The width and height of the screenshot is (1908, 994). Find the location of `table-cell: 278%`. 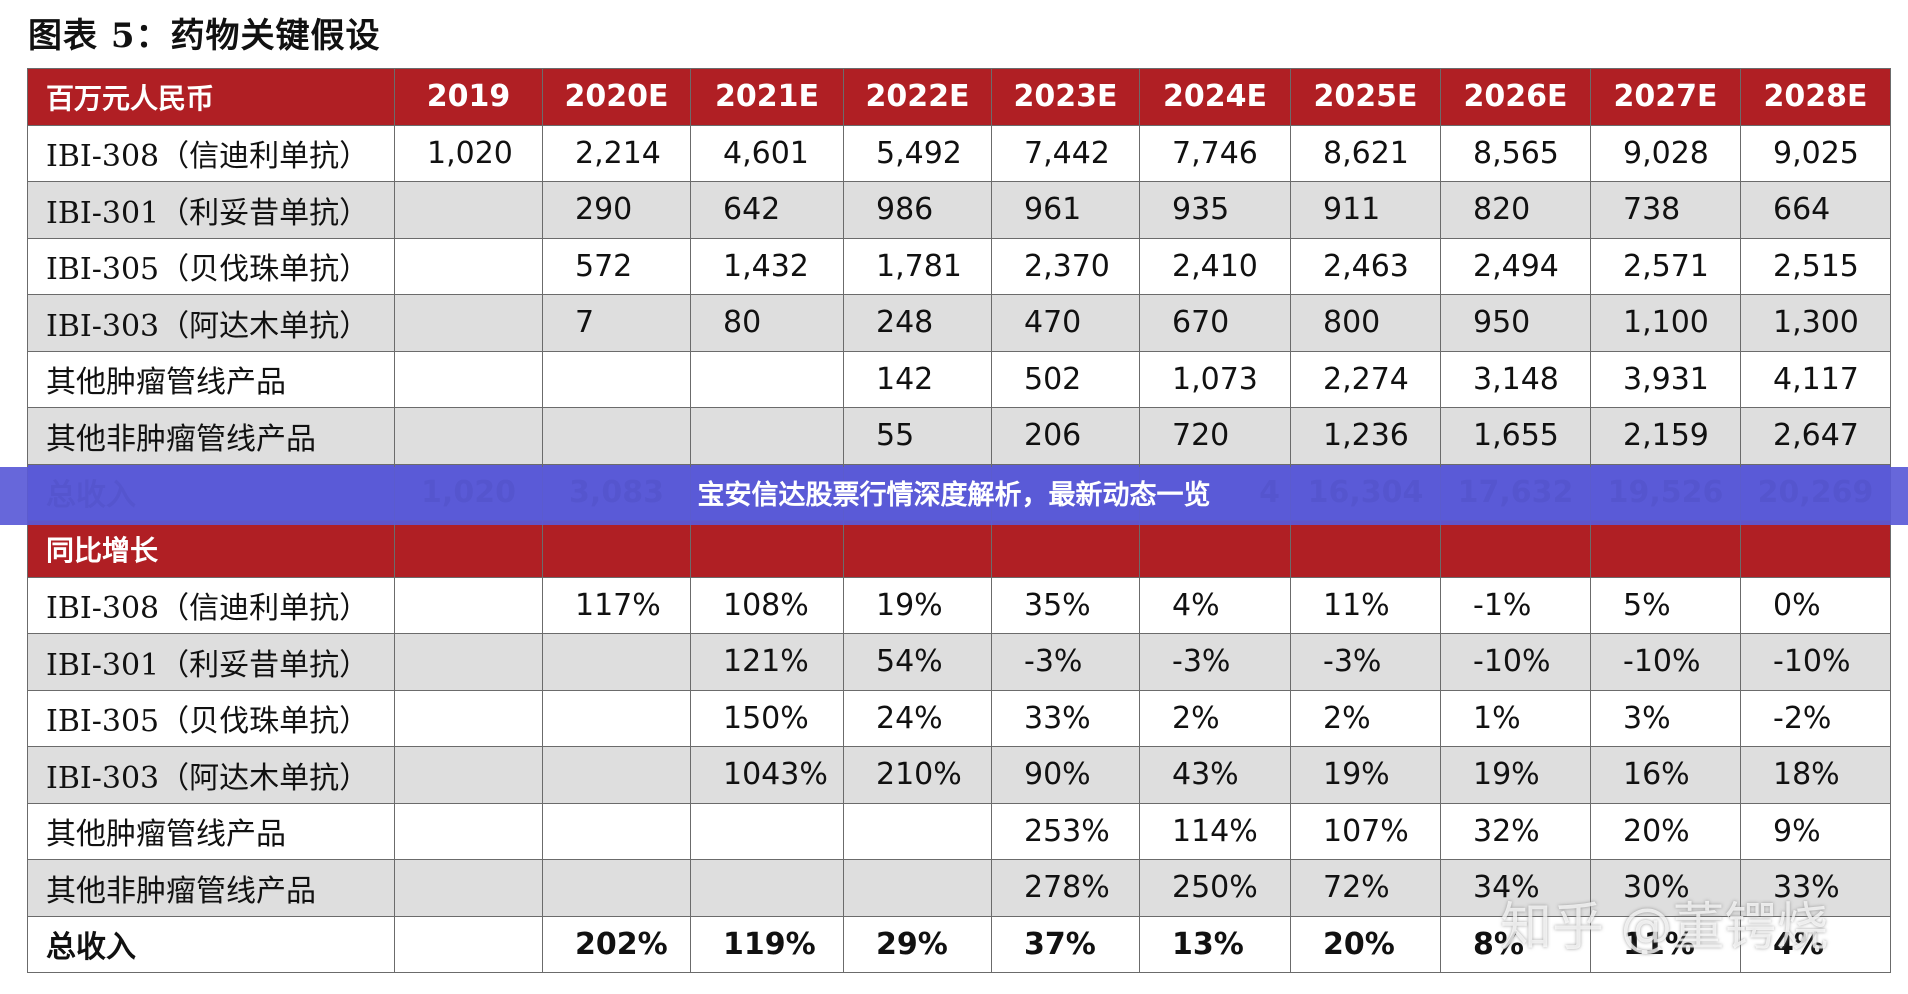

table-cell: 278% is located at coordinates (1065, 888).